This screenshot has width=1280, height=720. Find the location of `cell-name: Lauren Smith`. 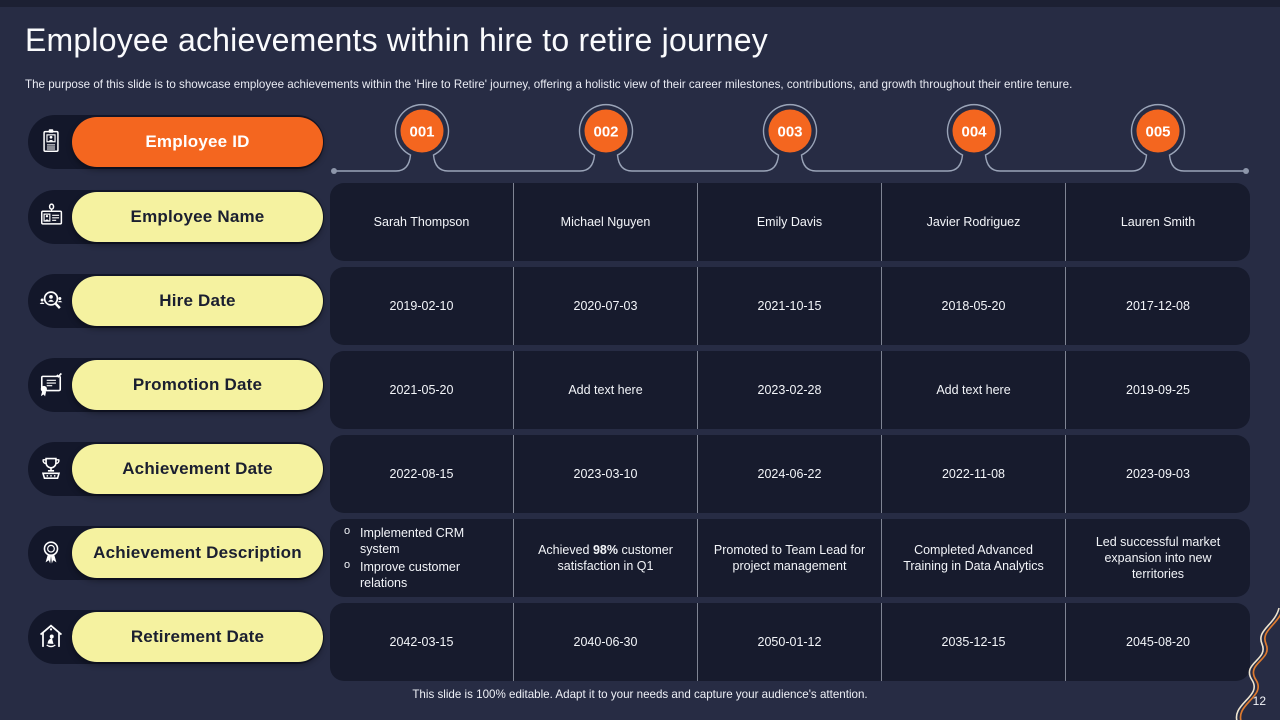

cell-name: Lauren Smith is located at coordinates (1158, 221).